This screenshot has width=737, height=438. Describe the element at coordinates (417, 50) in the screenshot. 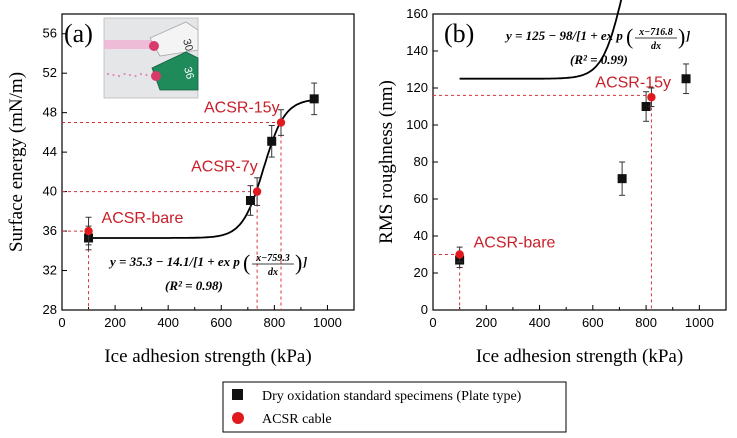

I see `panel-b-y-tick-label: 140` at that location.